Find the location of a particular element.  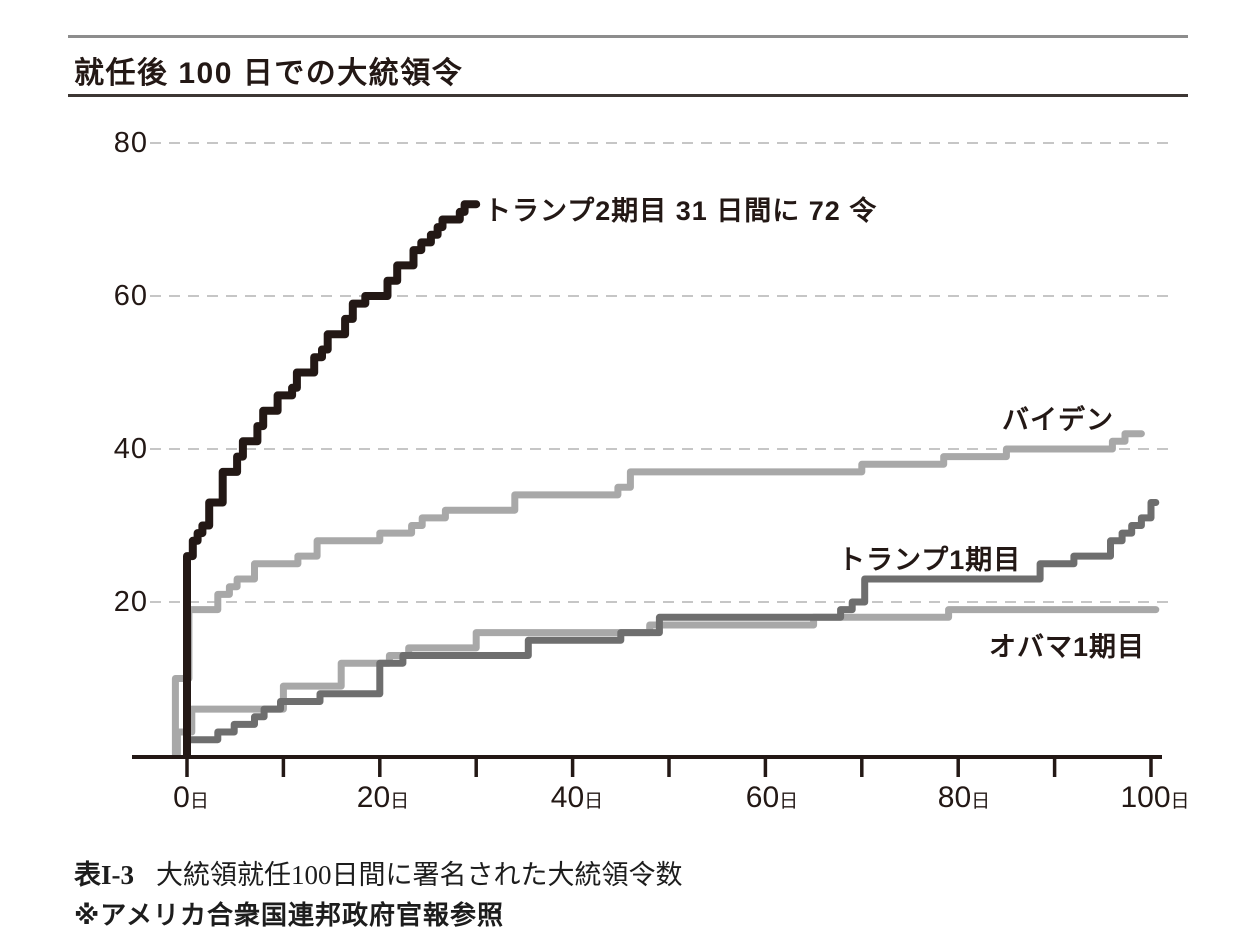

x-tick-number: 0 is located at coordinates (181, 797).